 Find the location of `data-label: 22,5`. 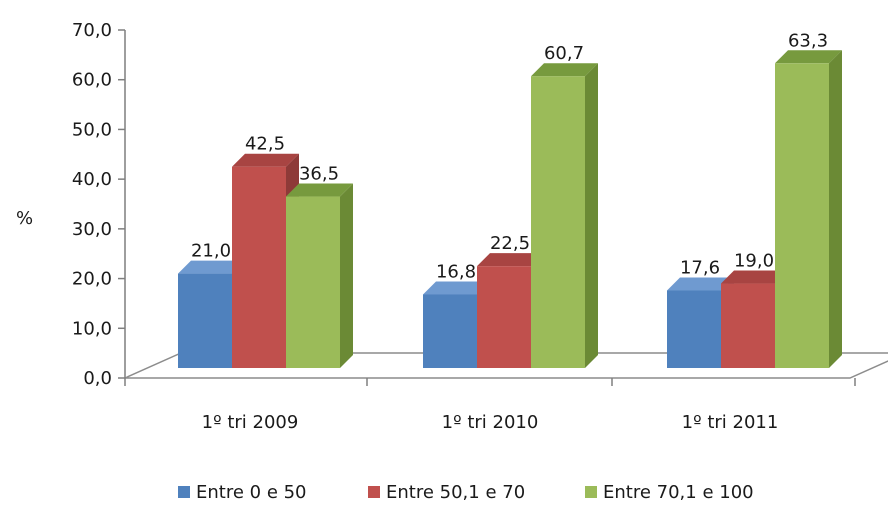

data-label: 22,5 is located at coordinates (510, 243).